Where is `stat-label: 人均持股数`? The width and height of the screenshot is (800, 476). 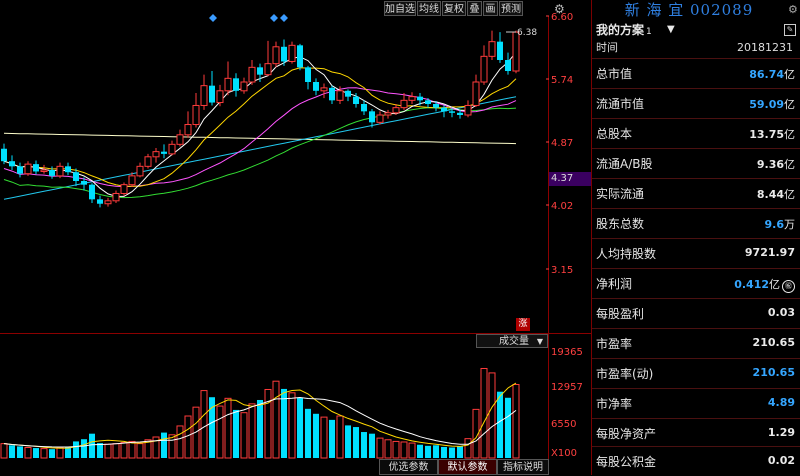
stat-label: 人均持股数 is located at coordinates (626, 254).